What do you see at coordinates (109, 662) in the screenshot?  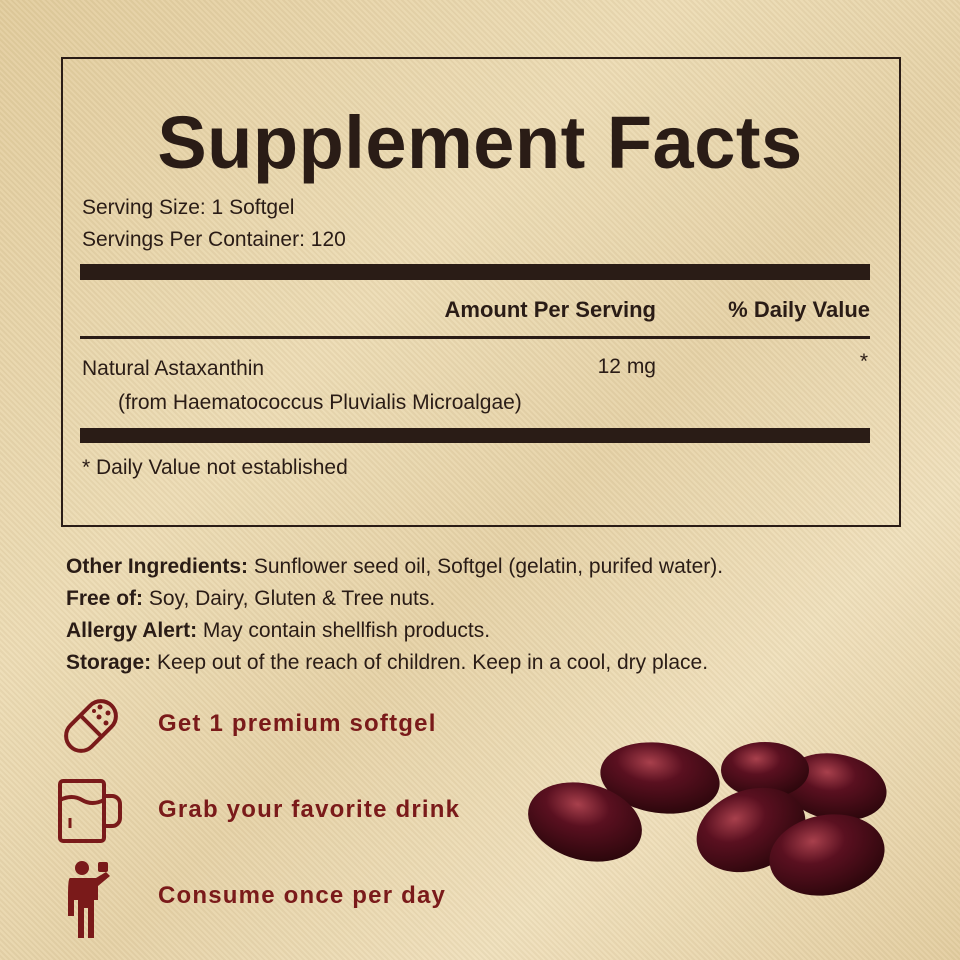 I see `info-label: Storage:` at bounding box center [109, 662].